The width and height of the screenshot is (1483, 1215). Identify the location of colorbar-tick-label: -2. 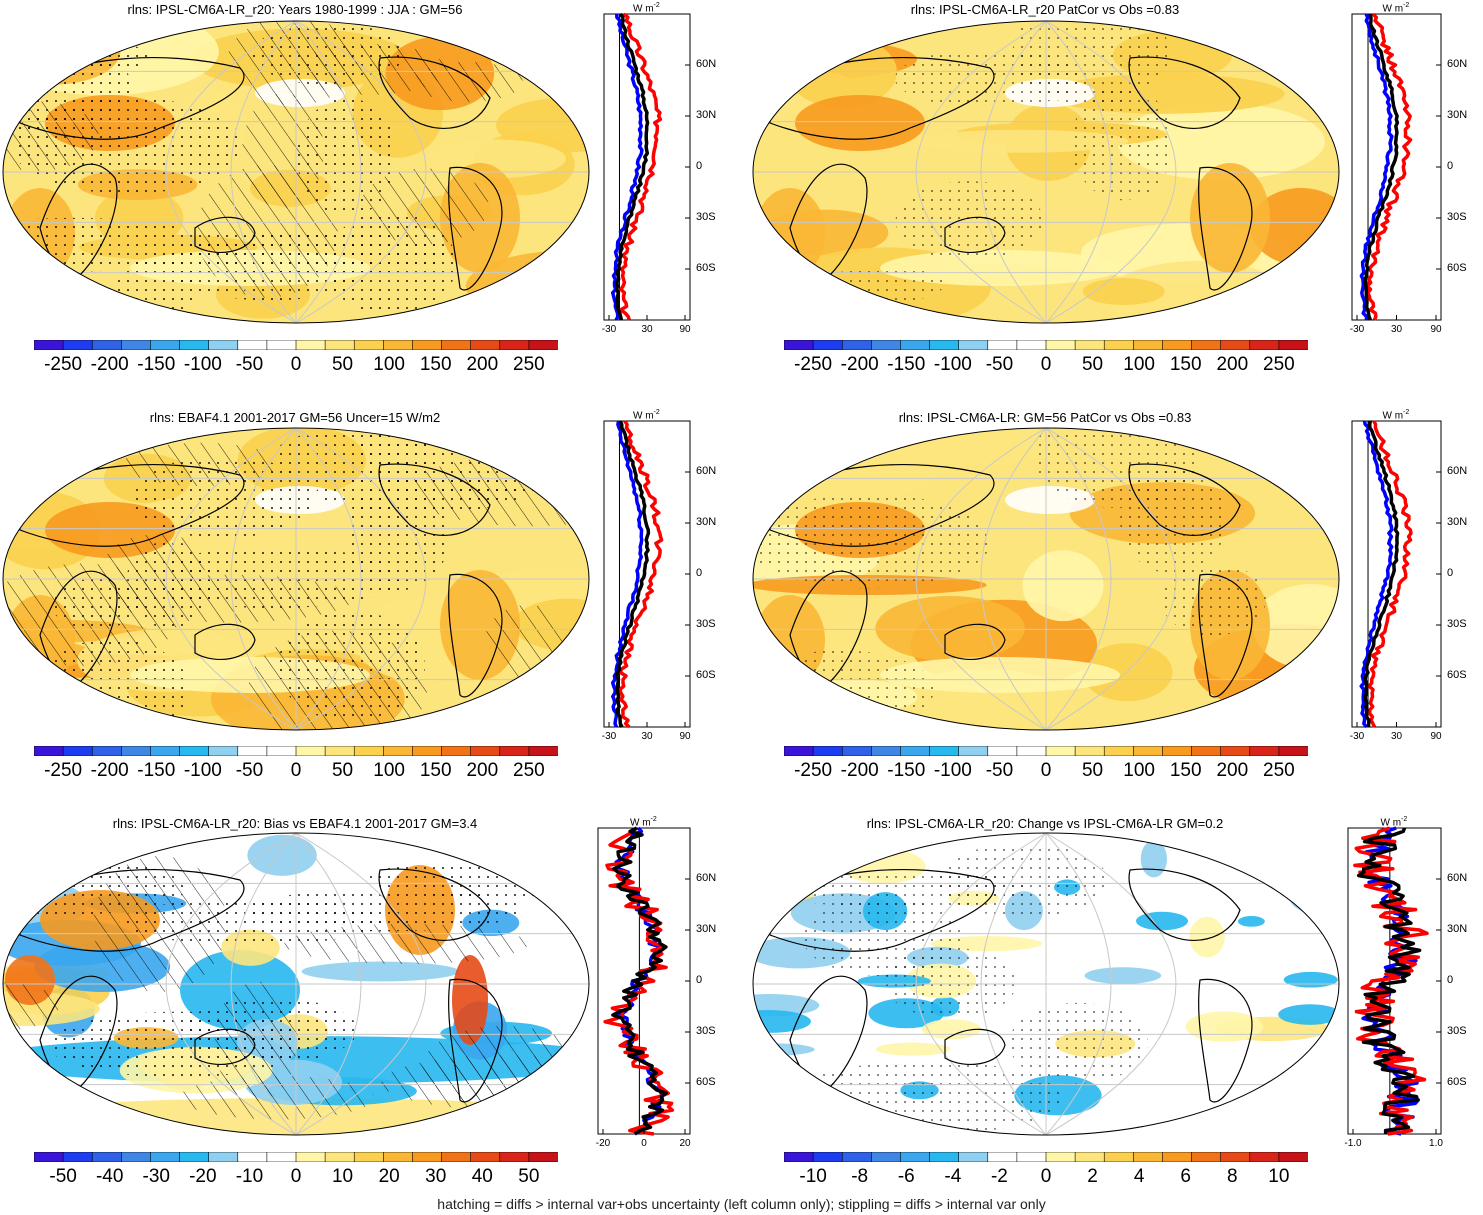
(999, 1176).